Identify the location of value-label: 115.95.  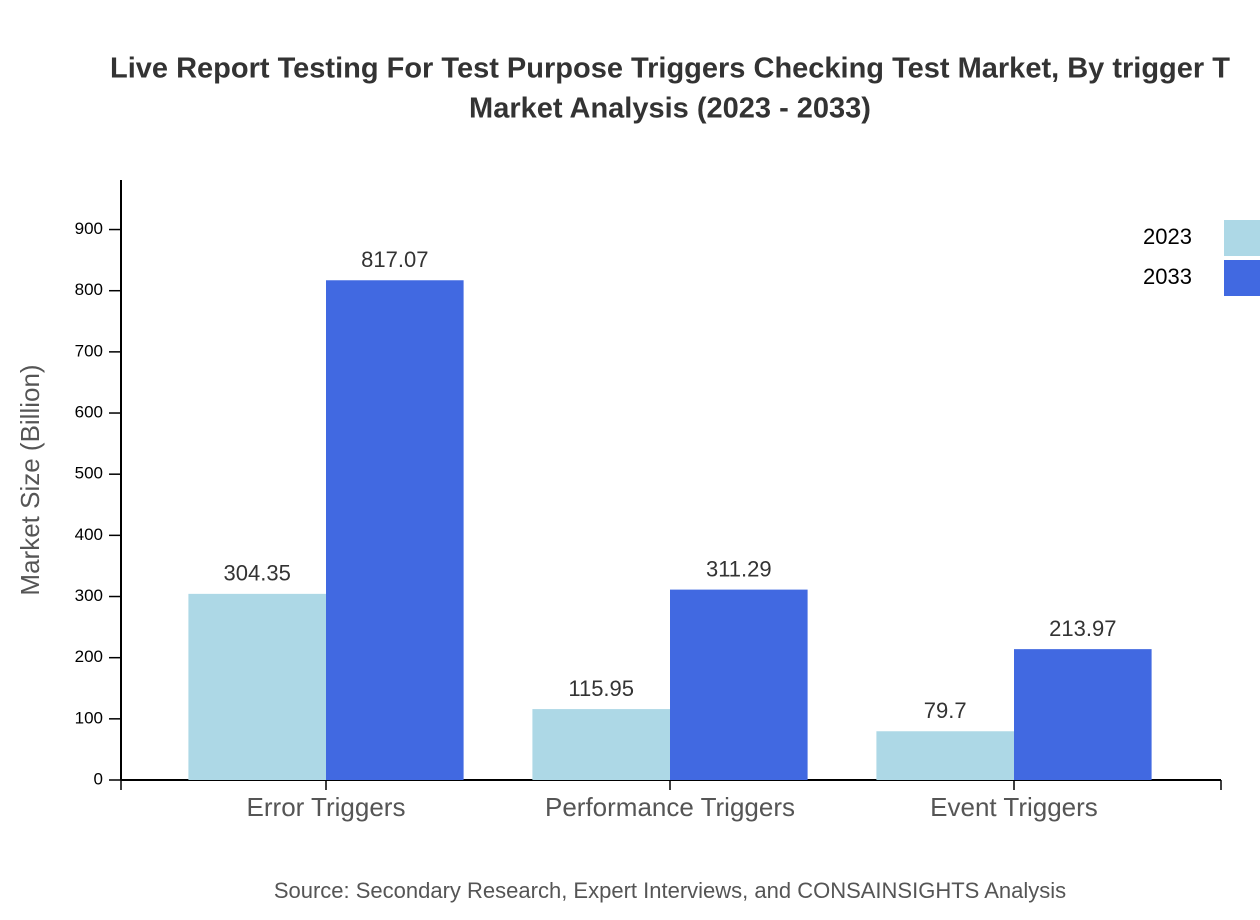
(601, 688).